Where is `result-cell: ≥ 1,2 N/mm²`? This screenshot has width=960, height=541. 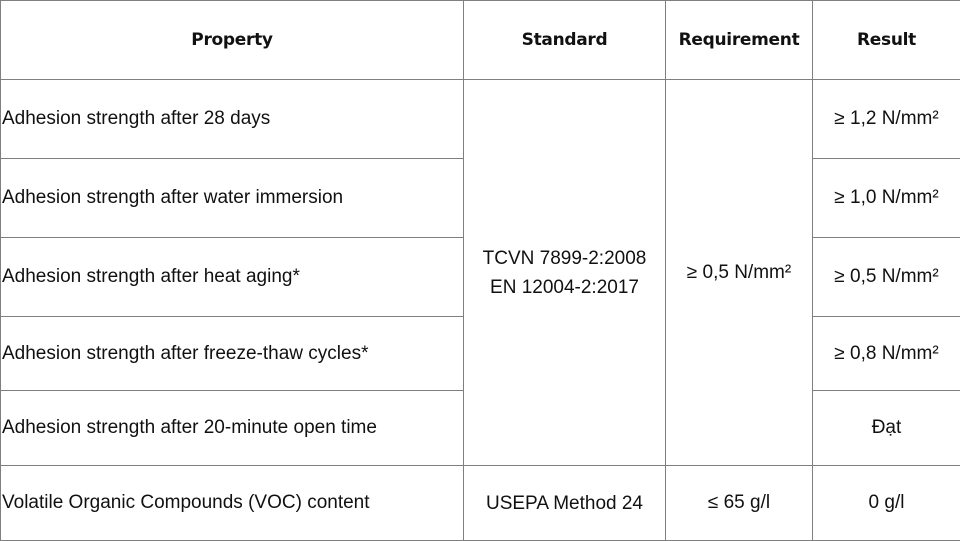
result-cell: ≥ 1,2 N/mm² is located at coordinates (886, 119).